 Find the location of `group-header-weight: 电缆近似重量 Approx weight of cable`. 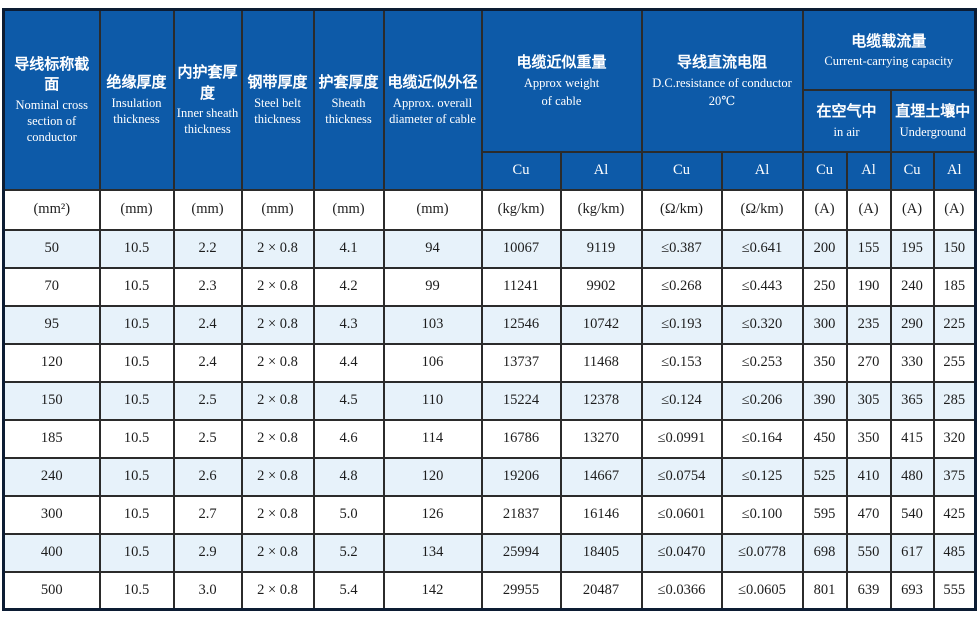

group-header-weight: 电缆近似重量 Approx weight of cable is located at coordinates (561, 80).